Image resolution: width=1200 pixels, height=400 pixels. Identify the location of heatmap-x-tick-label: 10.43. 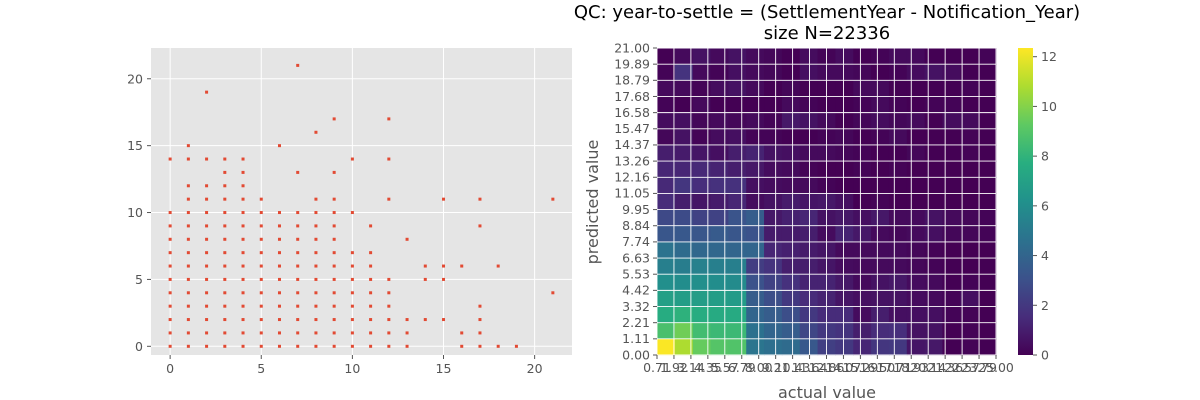
(793, 367).